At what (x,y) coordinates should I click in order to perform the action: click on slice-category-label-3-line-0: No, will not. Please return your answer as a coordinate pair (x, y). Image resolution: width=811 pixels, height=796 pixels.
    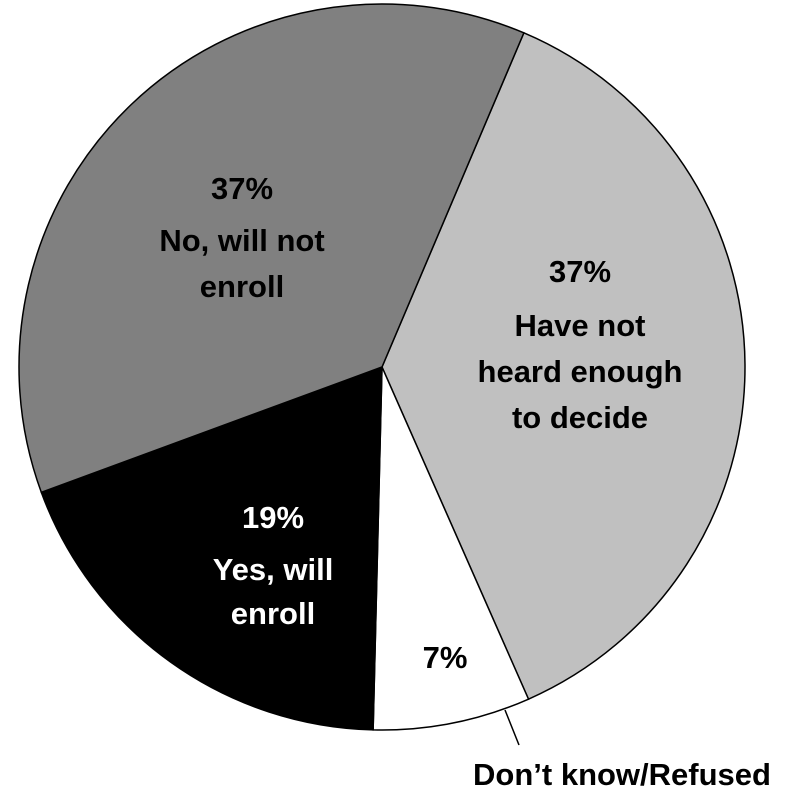
    Looking at the image, I should click on (241, 240).